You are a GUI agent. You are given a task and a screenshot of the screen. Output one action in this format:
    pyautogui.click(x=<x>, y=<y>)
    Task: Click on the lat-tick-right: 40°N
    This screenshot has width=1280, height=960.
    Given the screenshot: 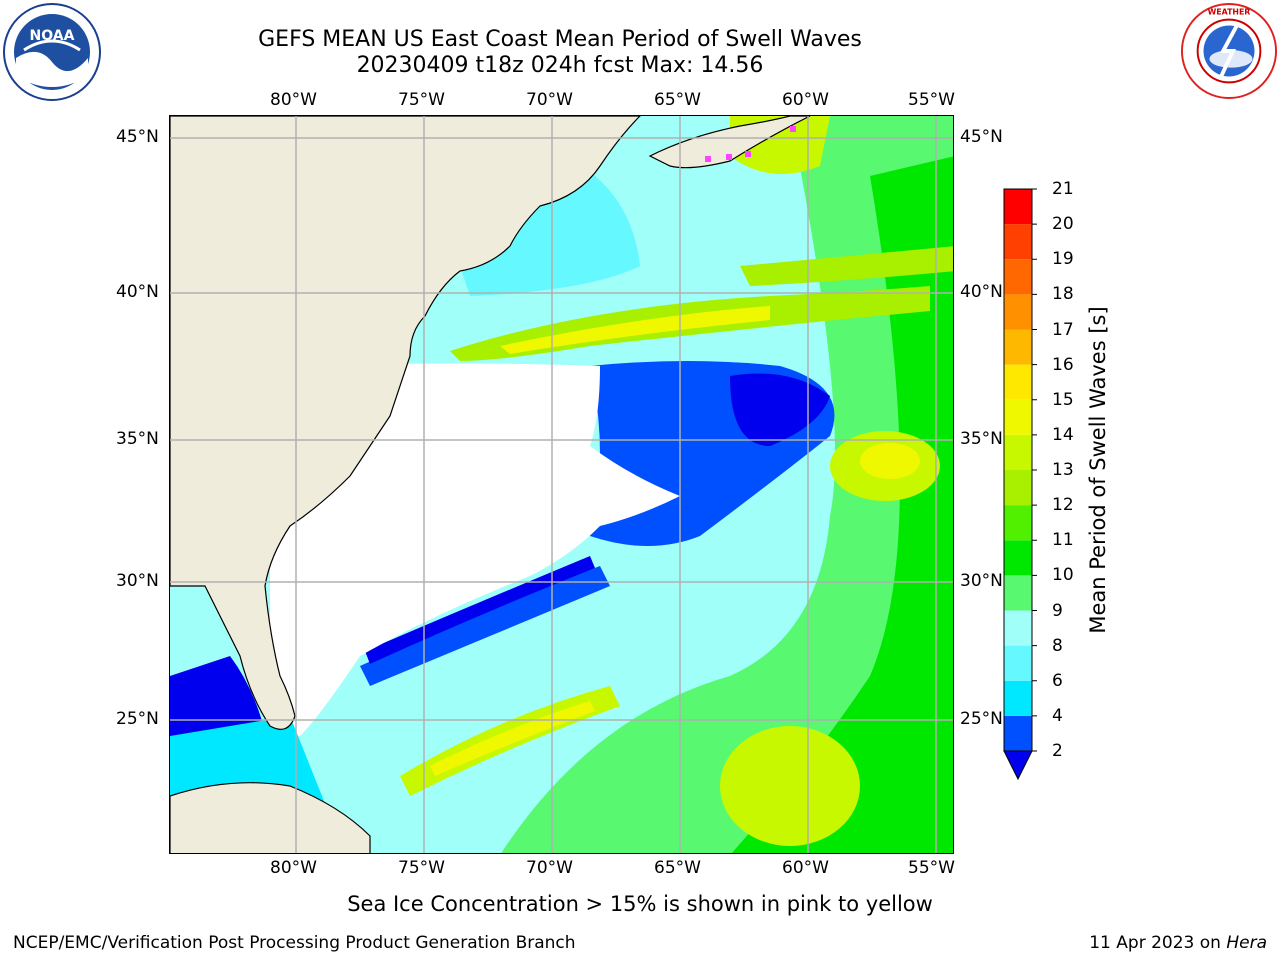 What is the action you would take?
    pyautogui.click(x=981, y=292)
    